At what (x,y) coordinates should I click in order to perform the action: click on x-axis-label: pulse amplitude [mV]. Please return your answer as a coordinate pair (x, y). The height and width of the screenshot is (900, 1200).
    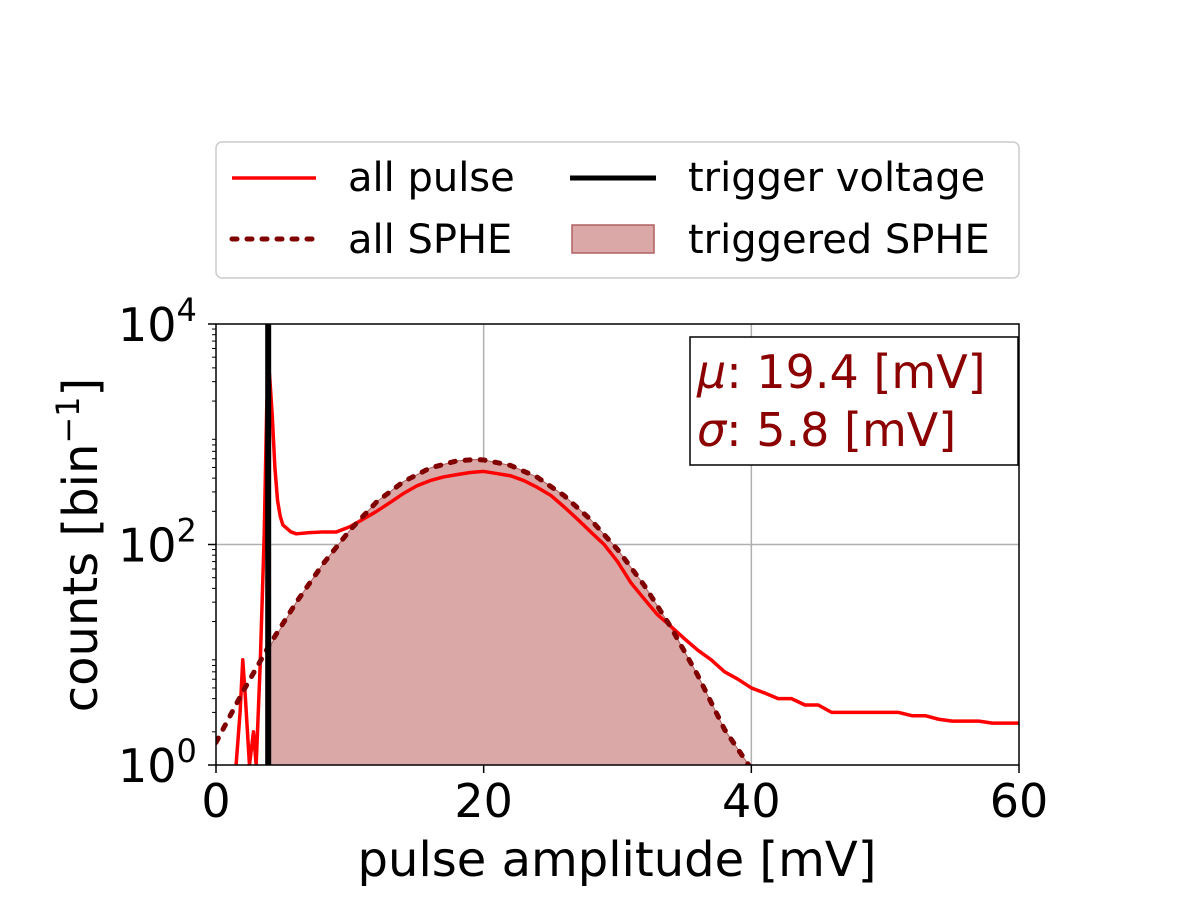
    Looking at the image, I should click on (617, 860).